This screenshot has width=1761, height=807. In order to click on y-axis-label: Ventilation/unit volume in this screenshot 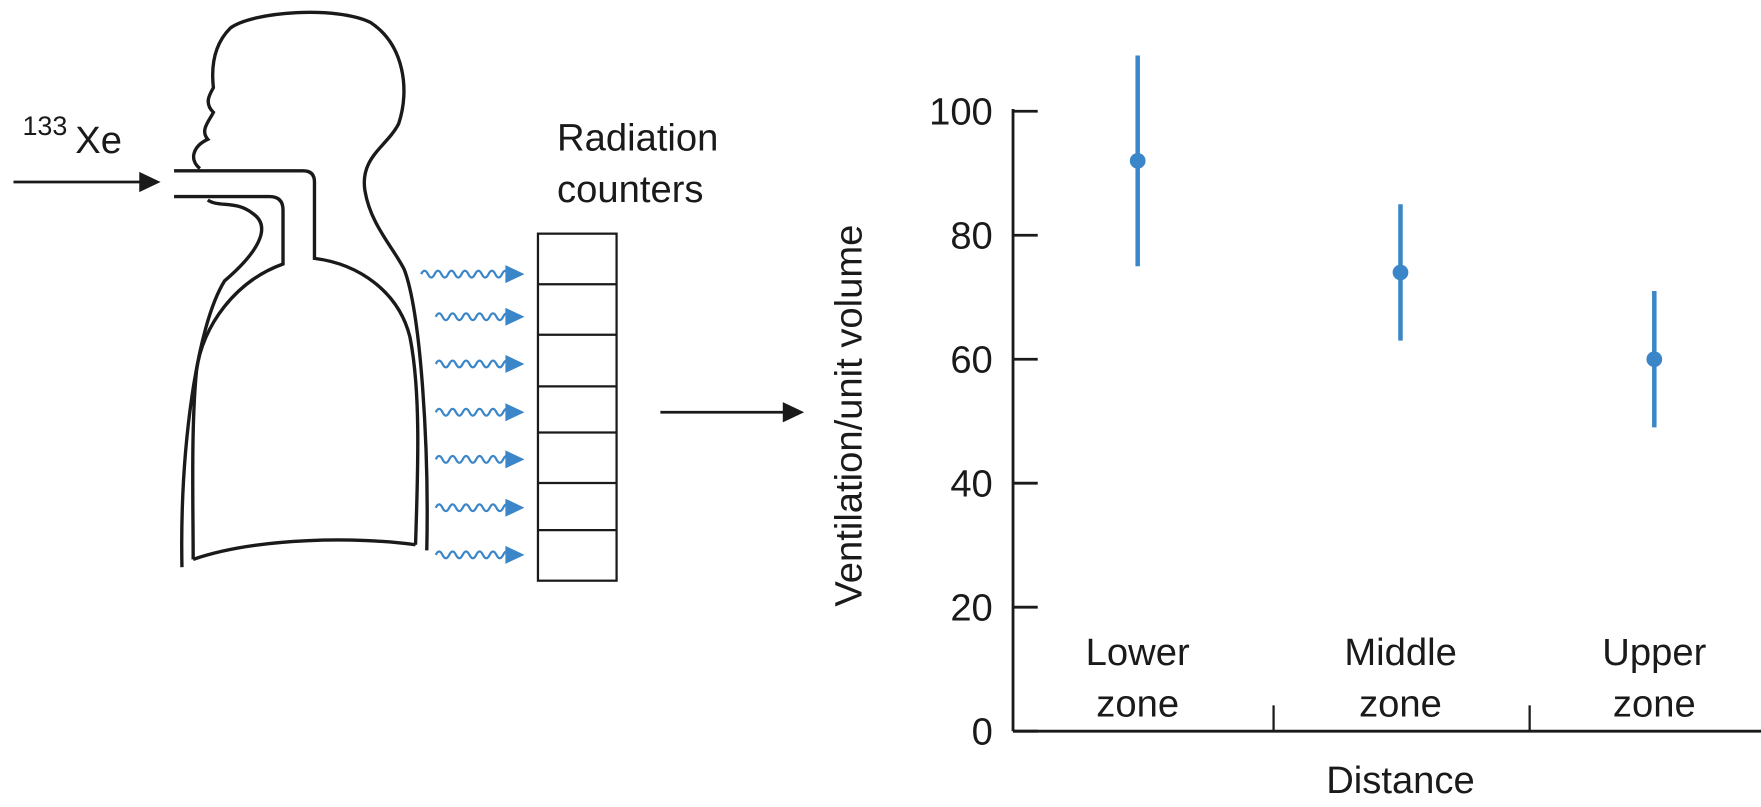, I will do `click(848, 416)`.